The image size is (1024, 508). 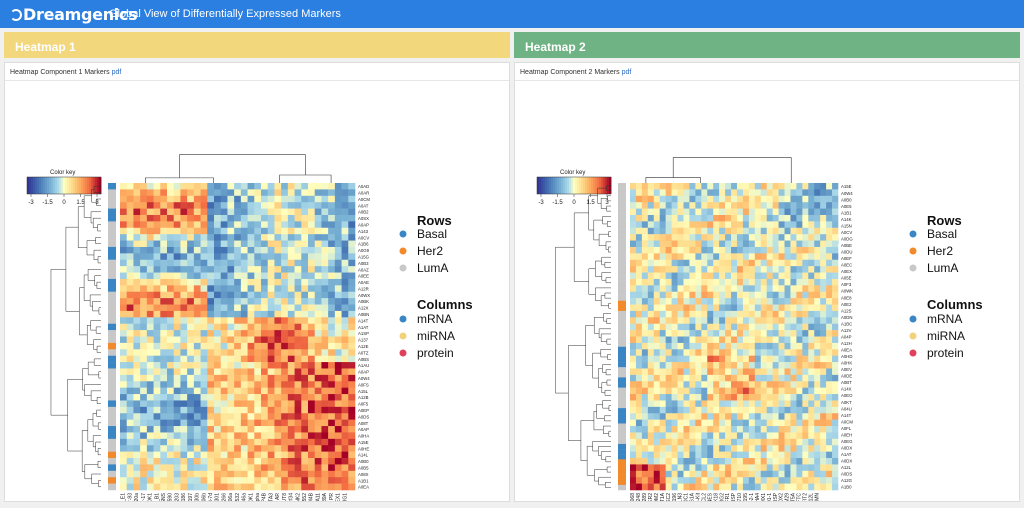 I want to click on row-label: A0DX, so click(x=846, y=448).